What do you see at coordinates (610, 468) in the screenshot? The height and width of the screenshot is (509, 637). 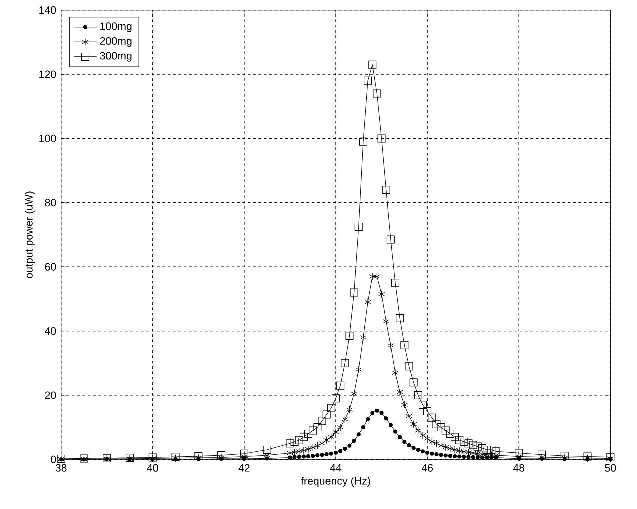 I see `x-tick-label: 50` at bounding box center [610, 468].